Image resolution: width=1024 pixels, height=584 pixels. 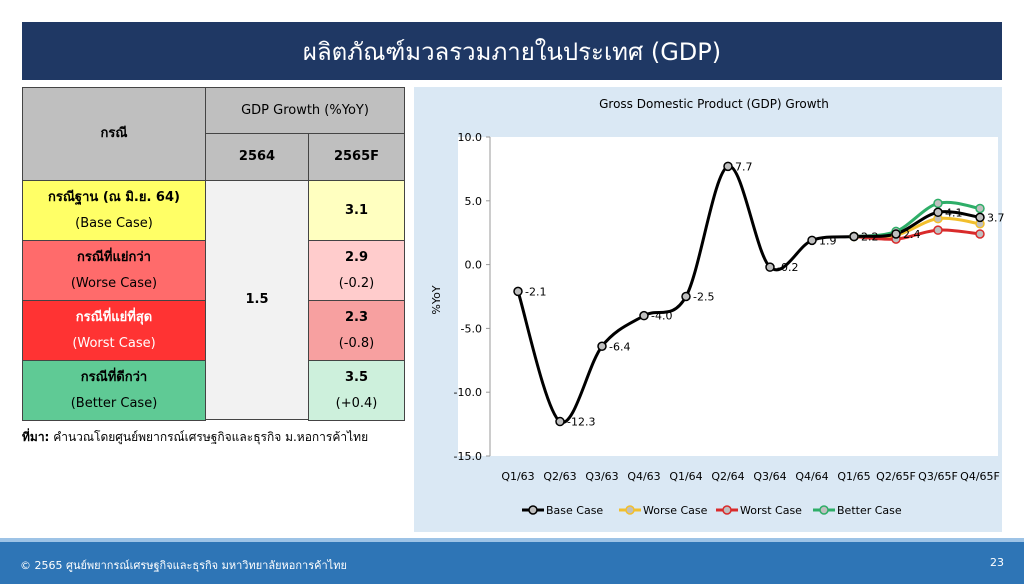 What do you see at coordinates (661, 316) in the screenshot?
I see `data-label: -4.0` at bounding box center [661, 316].